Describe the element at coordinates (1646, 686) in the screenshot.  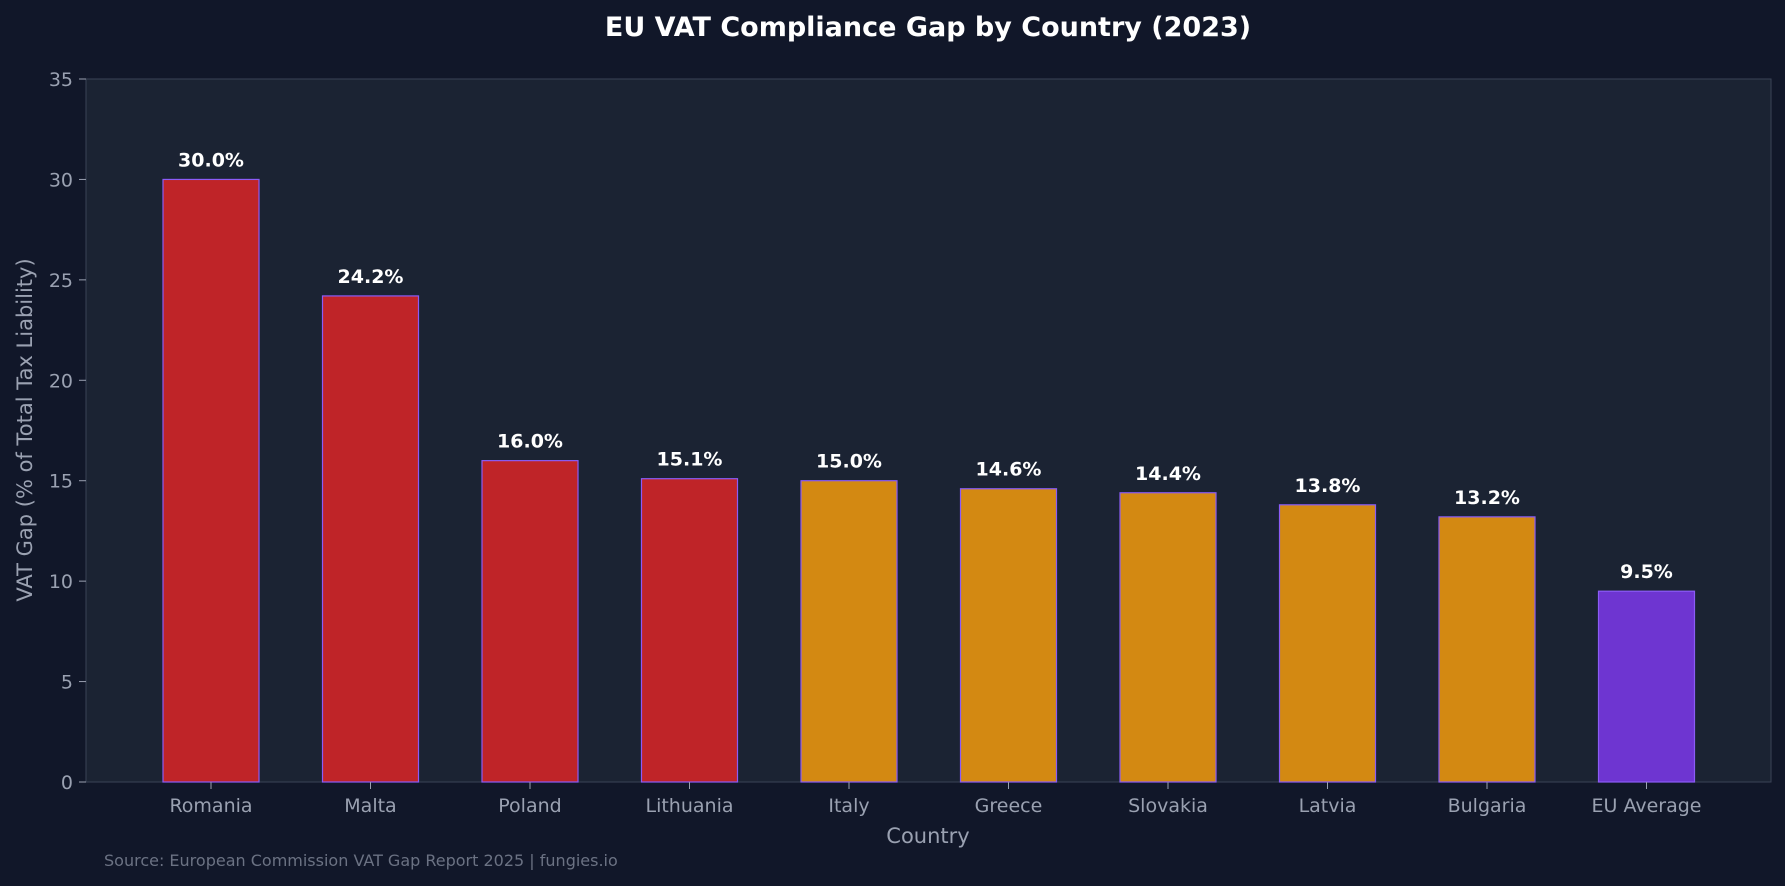
I see `bar-eu-average` at that location.